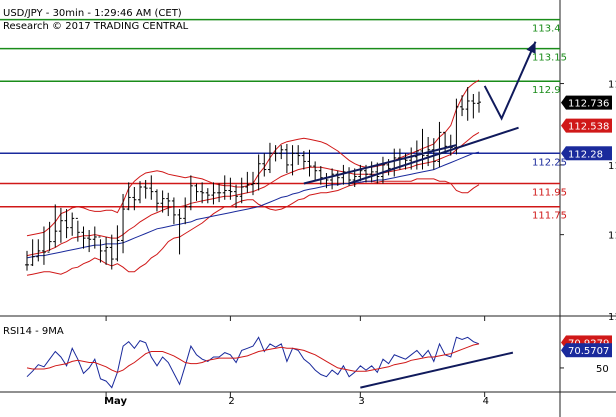 Image resolution: width=616 pixels, height=417 pixels. What do you see at coordinates (549, 216) in the screenshot?
I see `level-label: 111.75` at bounding box center [549, 216].